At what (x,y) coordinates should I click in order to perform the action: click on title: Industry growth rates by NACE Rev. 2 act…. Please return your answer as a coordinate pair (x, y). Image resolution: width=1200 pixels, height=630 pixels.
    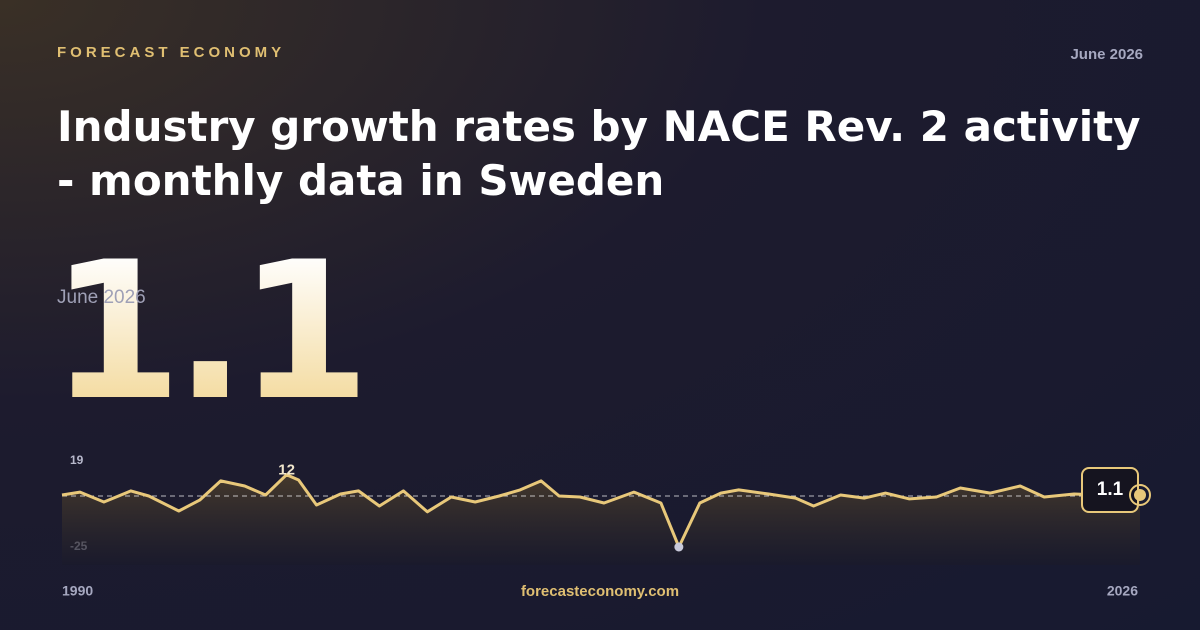
    Looking at the image, I should click on (599, 153).